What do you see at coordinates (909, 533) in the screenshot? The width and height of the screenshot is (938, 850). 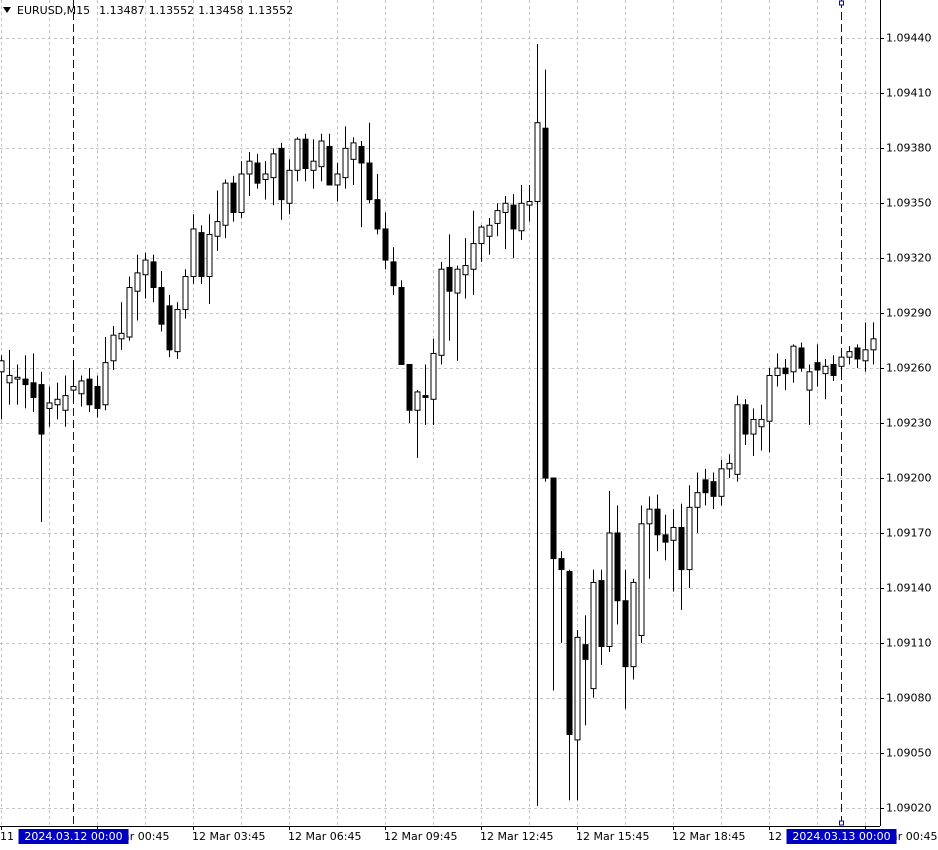 I see `y-tick-label: 1.09170` at bounding box center [909, 533].